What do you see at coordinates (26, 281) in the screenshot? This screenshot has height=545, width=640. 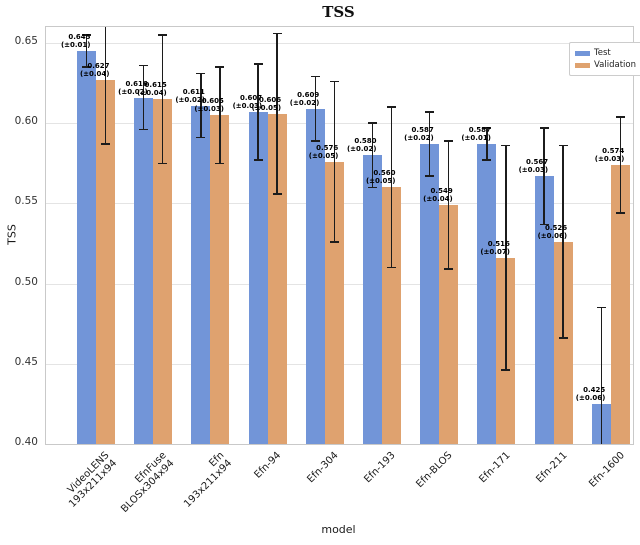 I see `y-tick-label: 0.50` at bounding box center [26, 281].